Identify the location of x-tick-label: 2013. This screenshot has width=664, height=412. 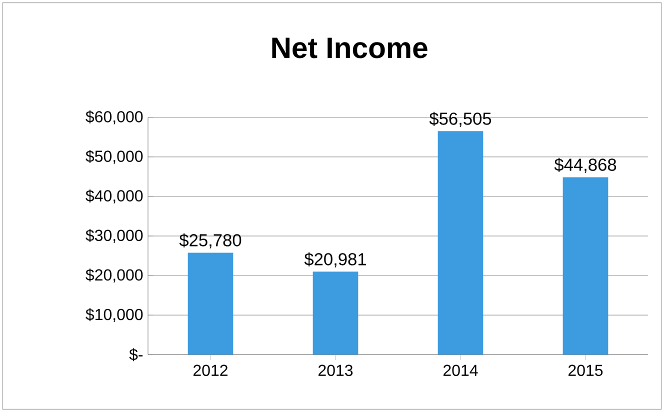
(335, 370).